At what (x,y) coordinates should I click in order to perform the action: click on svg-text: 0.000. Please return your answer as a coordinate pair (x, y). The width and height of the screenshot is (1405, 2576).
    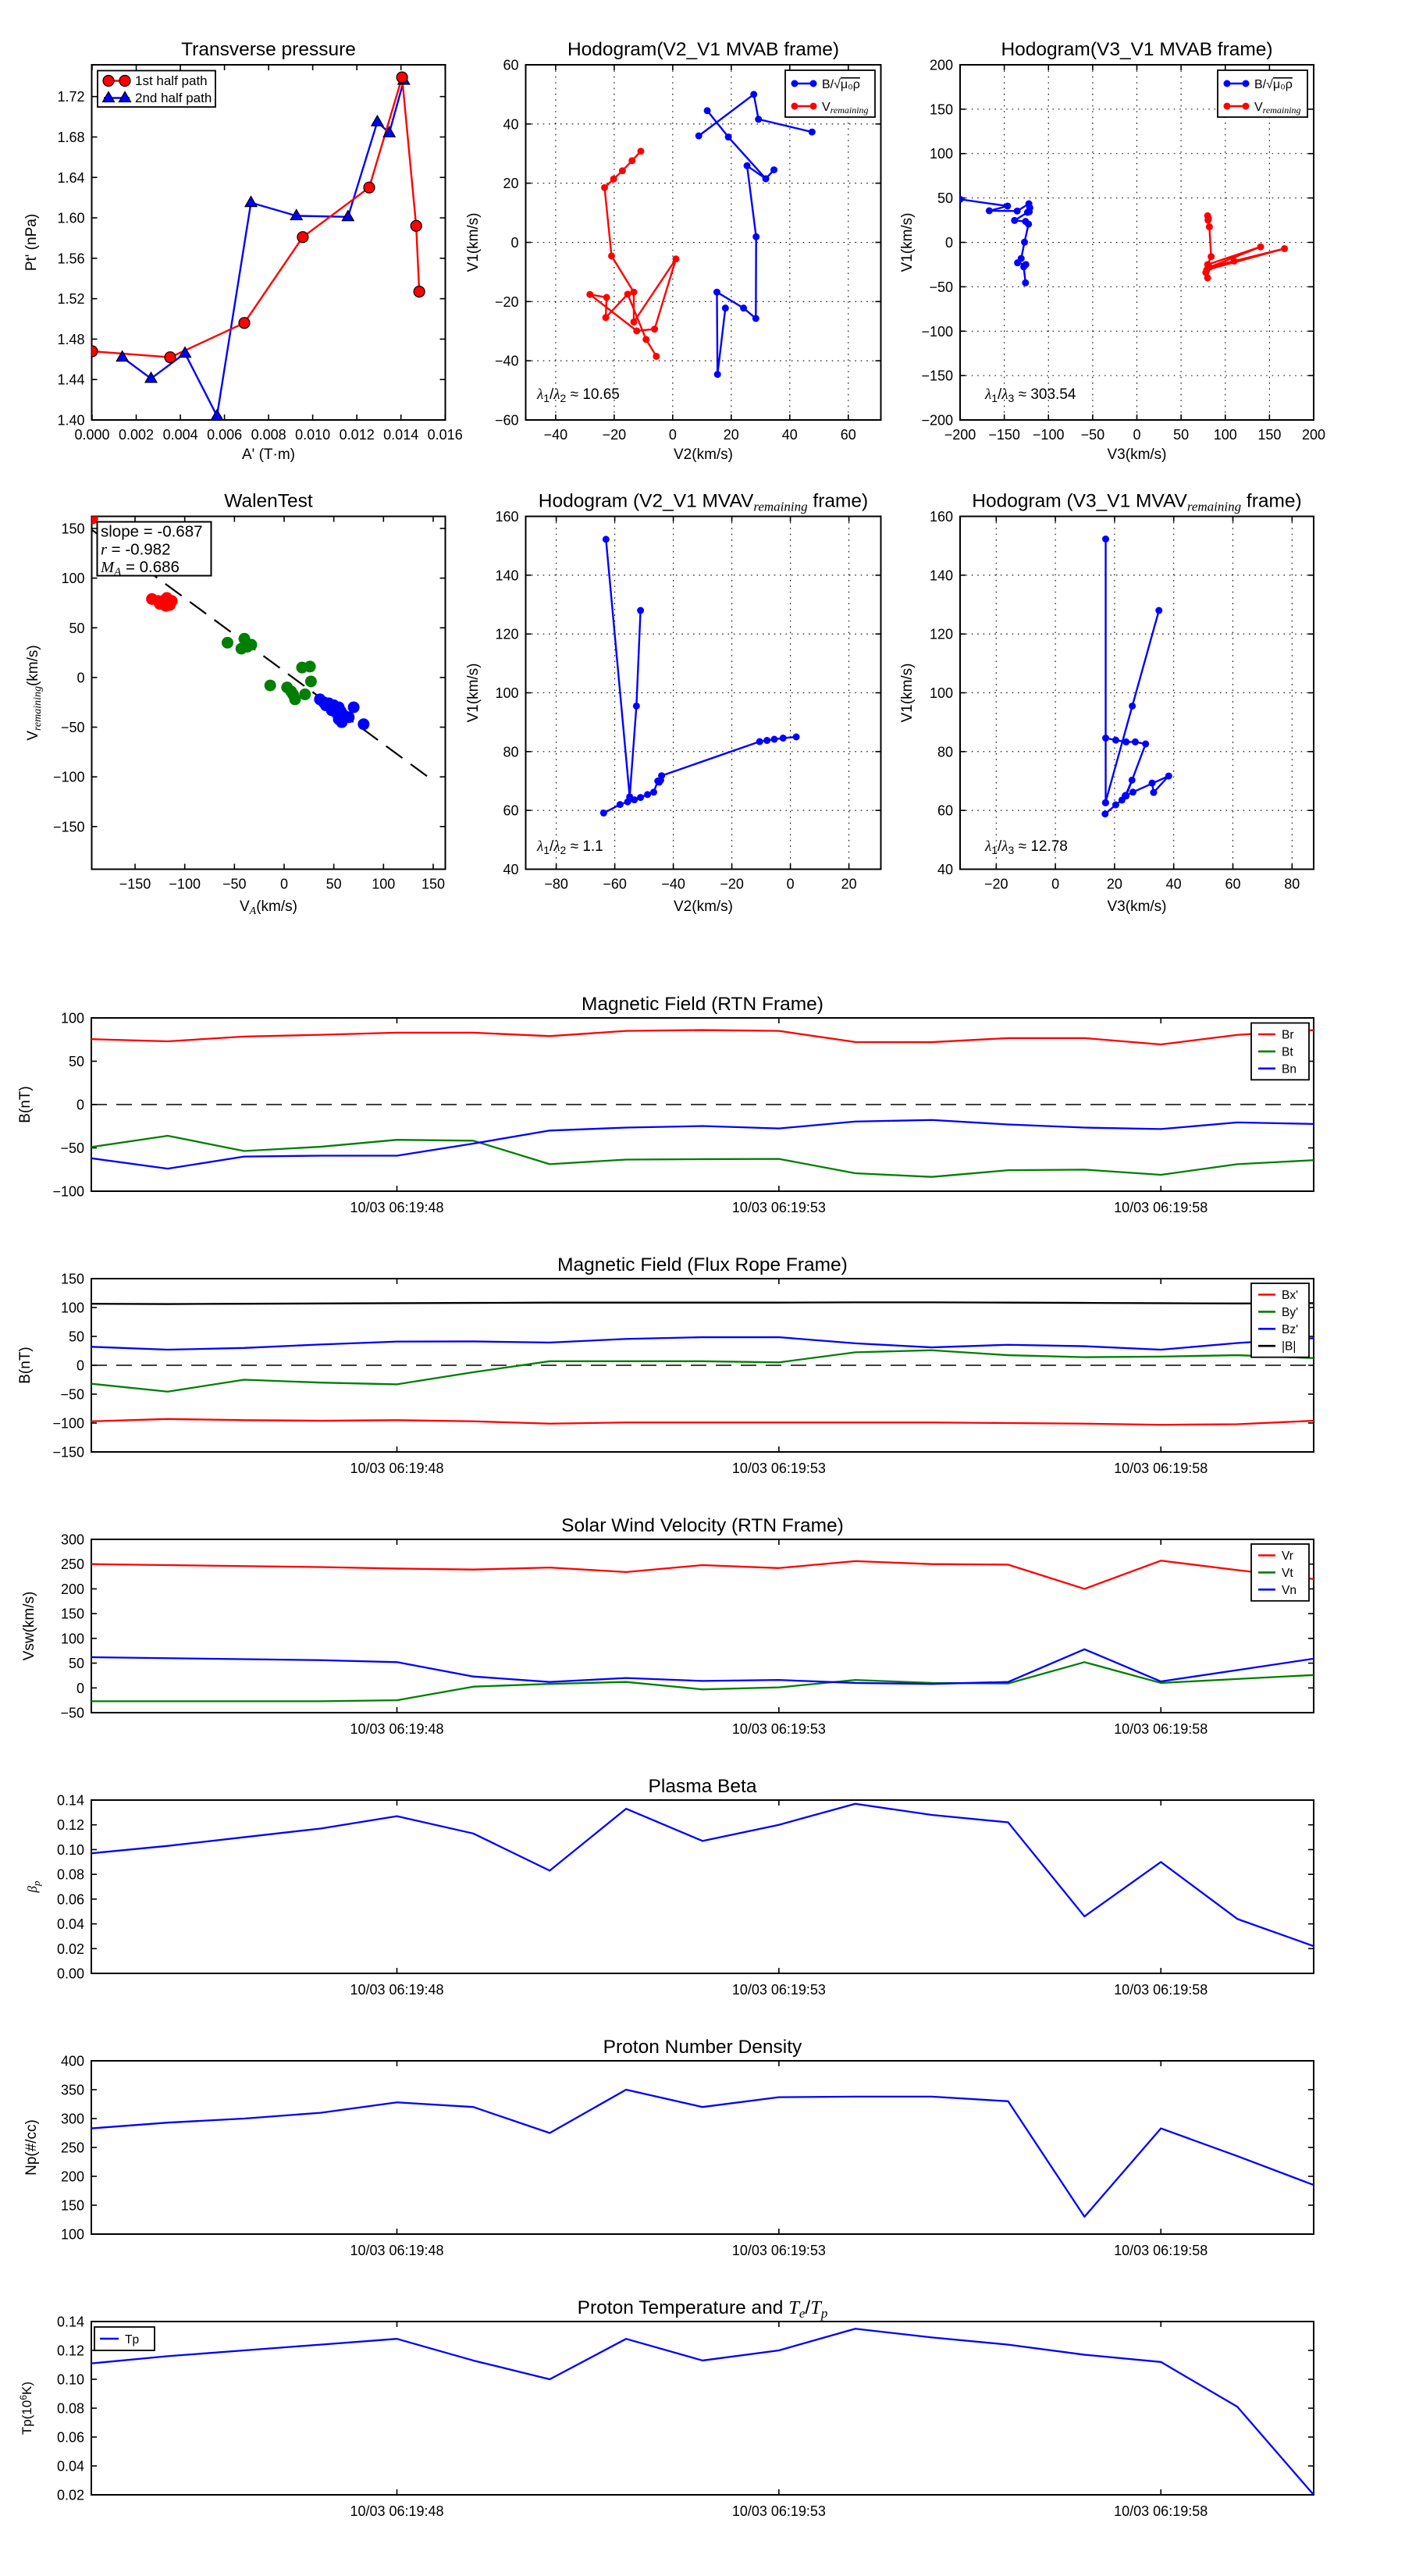
    Looking at the image, I should click on (91, 435).